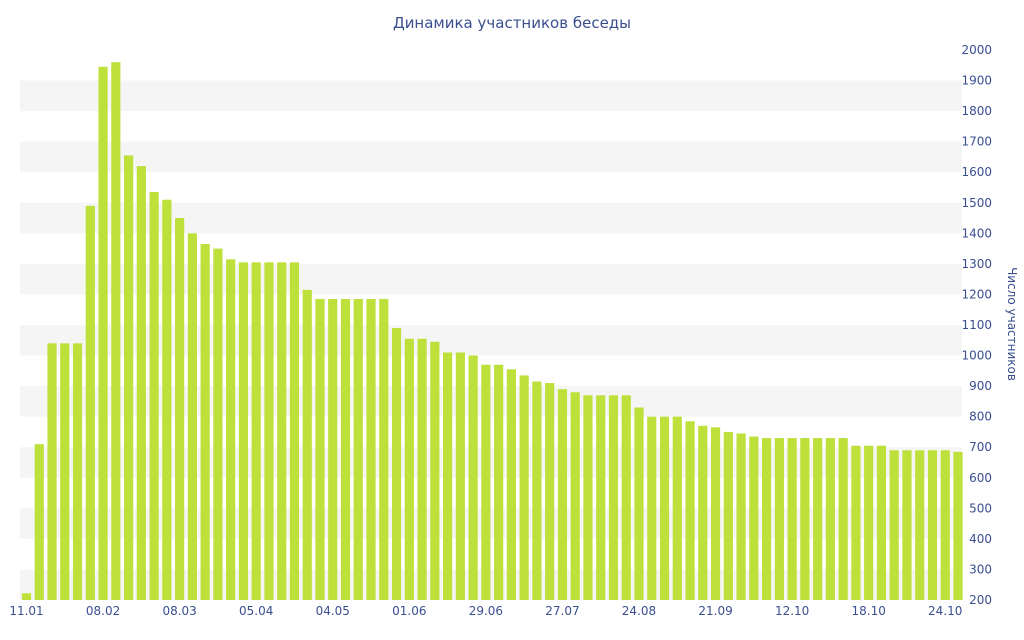  What do you see at coordinates (333, 611) in the screenshot?
I see `x-tick-label: 04.05` at bounding box center [333, 611].